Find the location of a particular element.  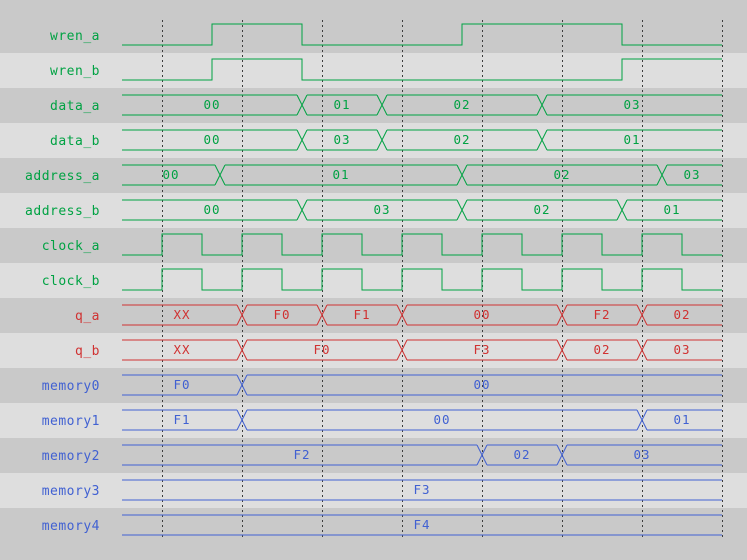

signal-row-wren_b: wren_b is located at coordinates (386, 69).